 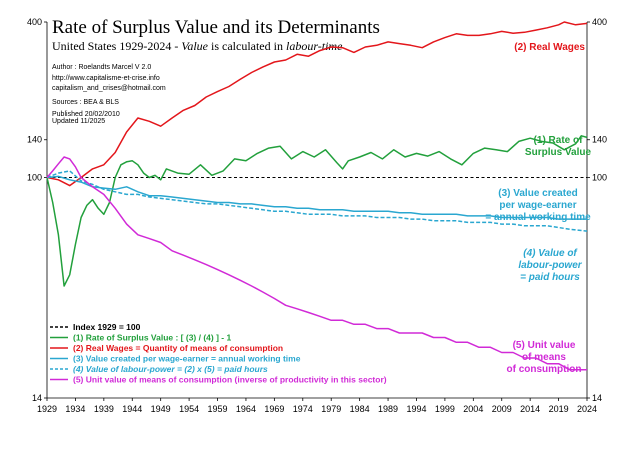 I want to click on y-tick-label: 100, so click(x=34, y=177).